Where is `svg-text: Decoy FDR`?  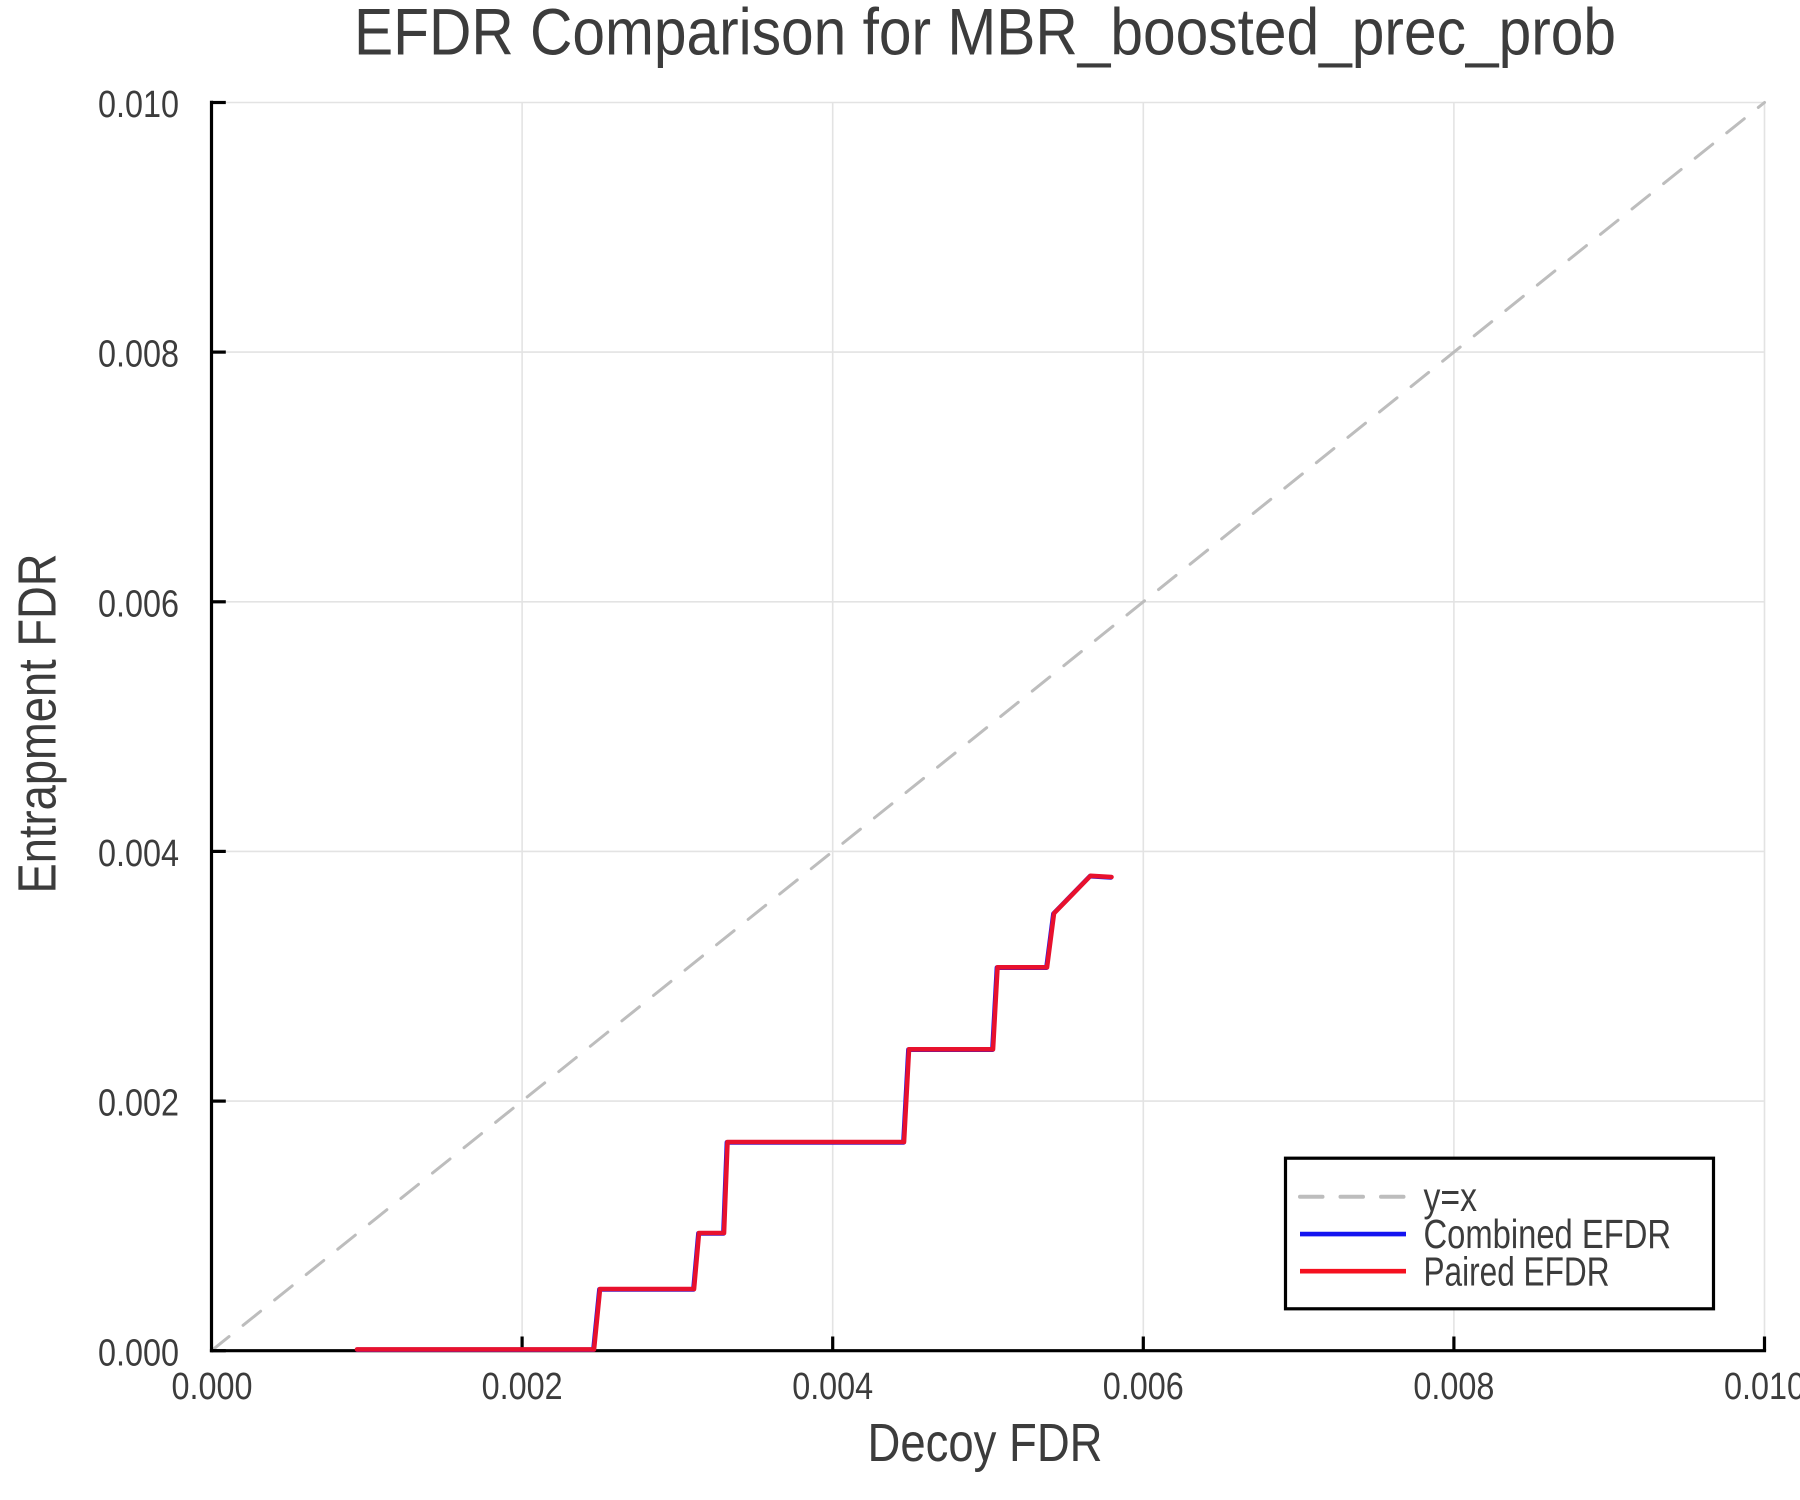 svg-text: Decoy FDR is located at coordinates (985, 1443).